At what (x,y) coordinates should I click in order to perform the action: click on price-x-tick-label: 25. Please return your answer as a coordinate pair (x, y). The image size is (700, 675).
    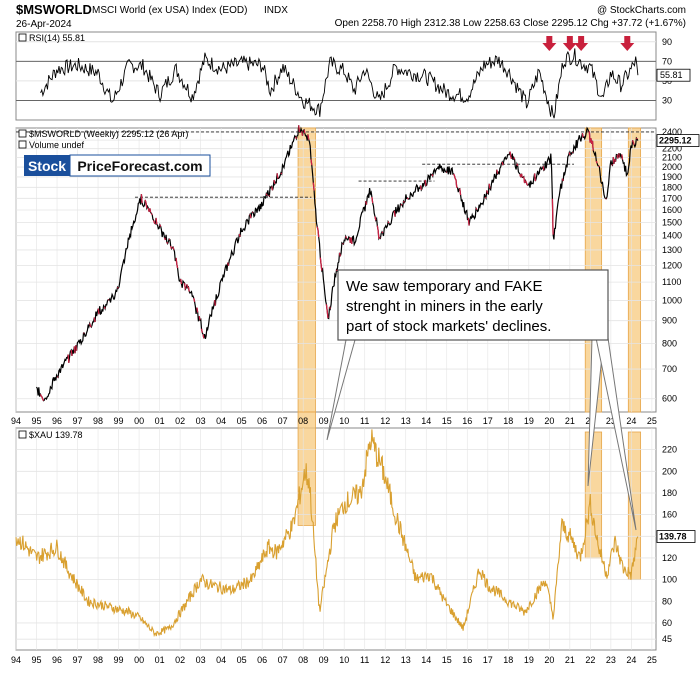
    Looking at the image, I should click on (652, 421).